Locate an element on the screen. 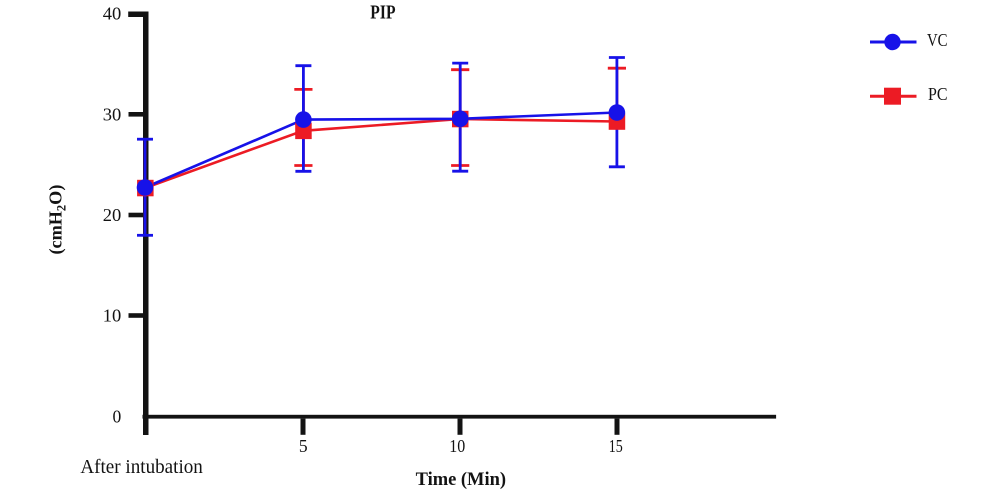 This screenshot has width=1000, height=495. svg-text: 0 is located at coordinates (117, 416).